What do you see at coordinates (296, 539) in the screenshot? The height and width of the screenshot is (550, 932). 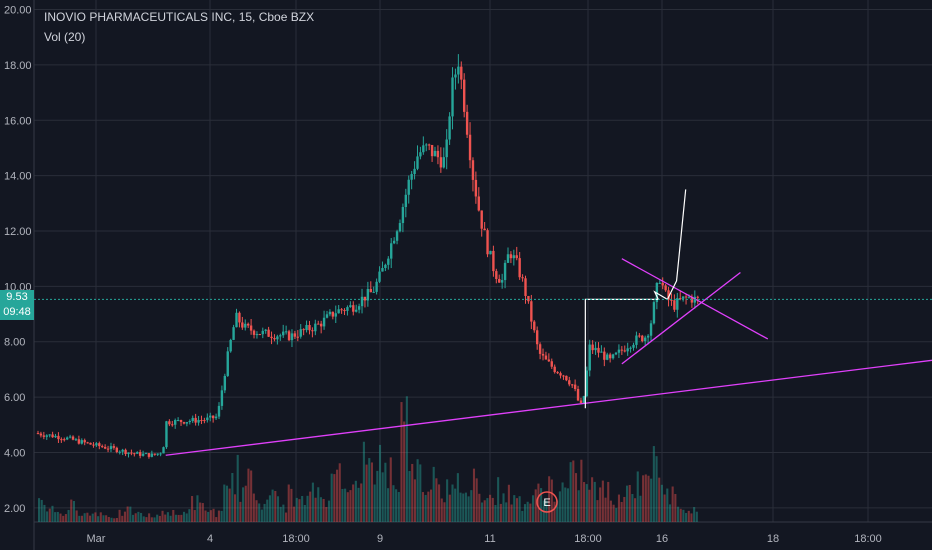 I see `x-tick-label: 18:00` at bounding box center [296, 539].